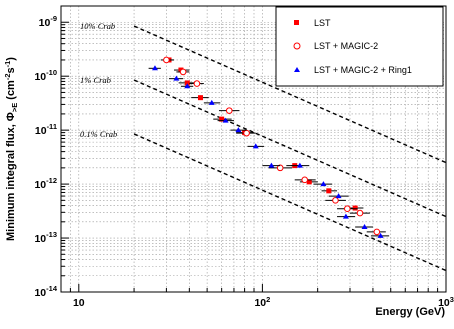 The image size is (454, 329). I want to click on y-axis-title-unit-exp1: -2, so click(7, 76).